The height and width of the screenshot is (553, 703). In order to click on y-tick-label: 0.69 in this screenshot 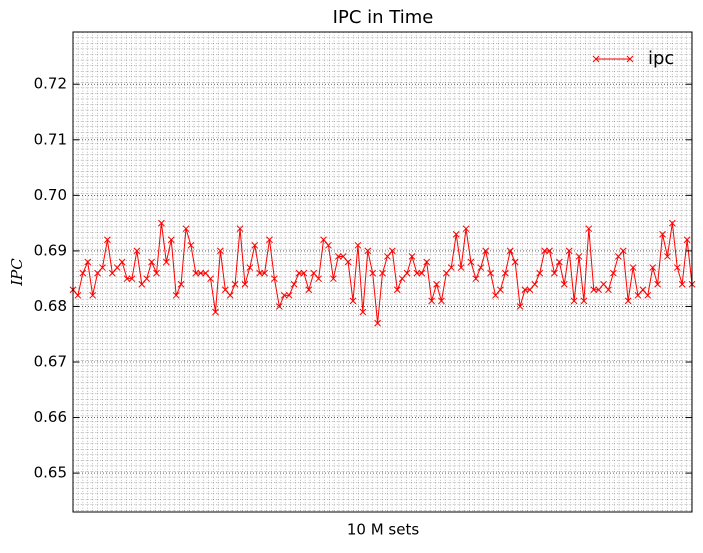, I will do `click(50, 250)`.